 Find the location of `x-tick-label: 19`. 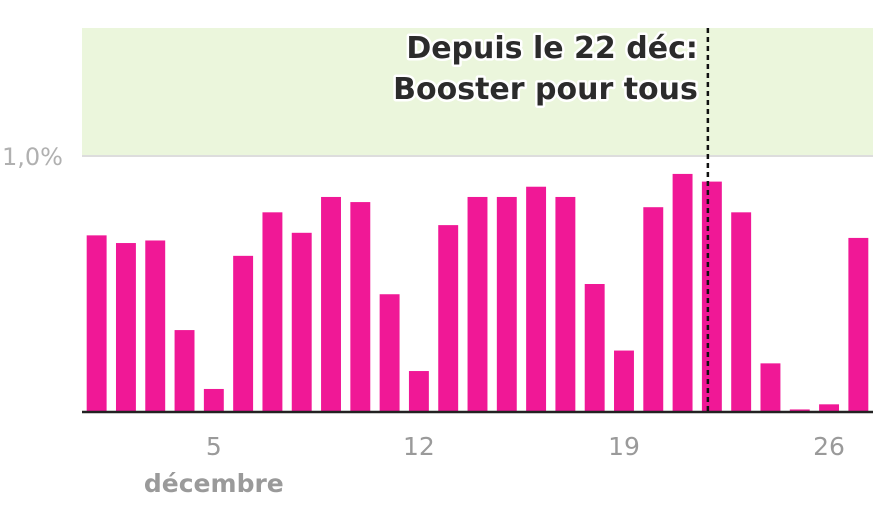

x-tick-label: 19 is located at coordinates (624, 446).